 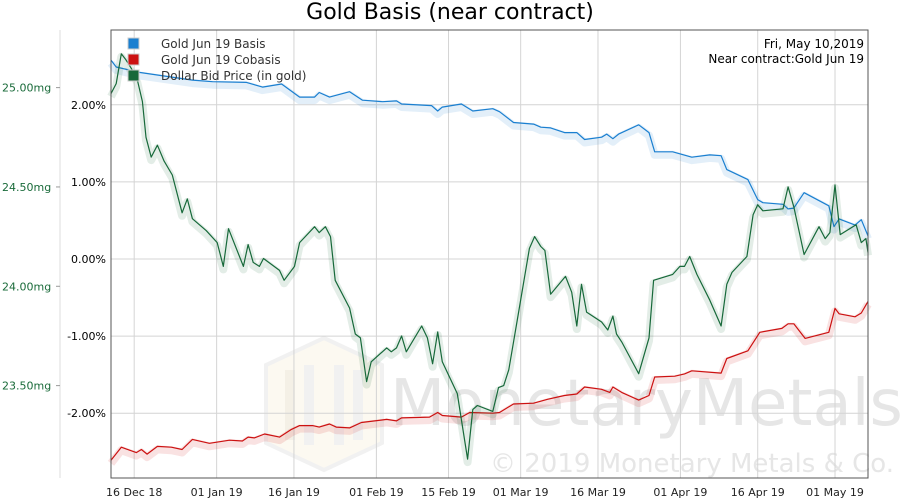 What do you see at coordinates (221, 60) in the screenshot?
I see `legend-label-cobasis: Gold Jun 19 Cobasis` at bounding box center [221, 60].